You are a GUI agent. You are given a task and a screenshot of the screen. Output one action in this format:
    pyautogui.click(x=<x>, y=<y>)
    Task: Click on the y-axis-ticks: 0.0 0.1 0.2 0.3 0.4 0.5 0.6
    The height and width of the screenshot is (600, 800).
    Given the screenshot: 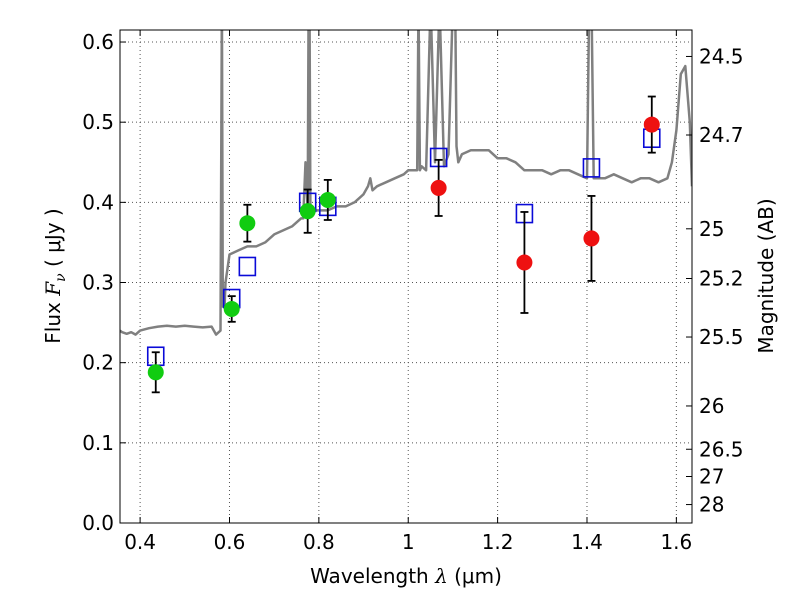 What is the action you would take?
    pyautogui.click(x=104, y=282)
    